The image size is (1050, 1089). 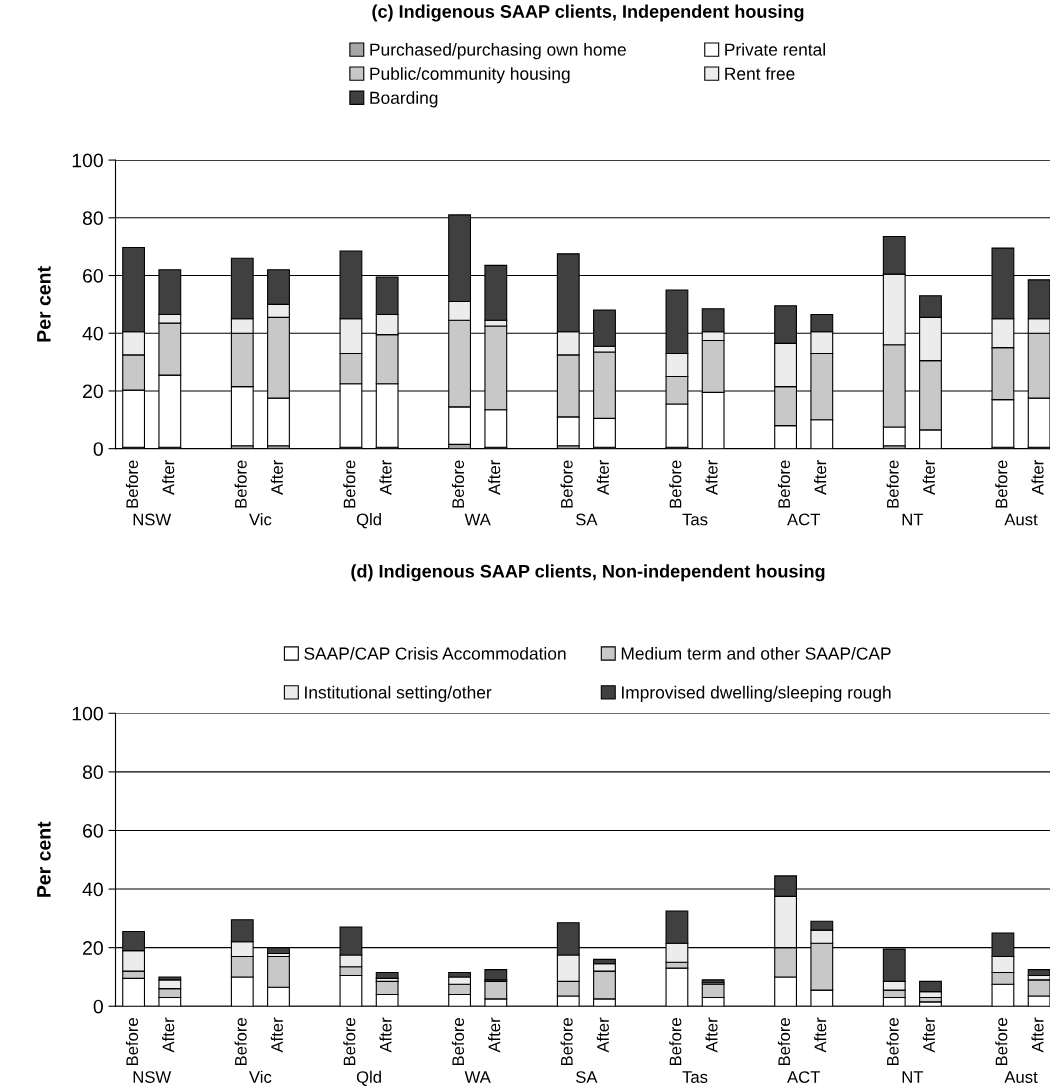 I want to click on chart-title: (c) Indigenous SAAP clients, Independent housing, so click(x=588, y=13).